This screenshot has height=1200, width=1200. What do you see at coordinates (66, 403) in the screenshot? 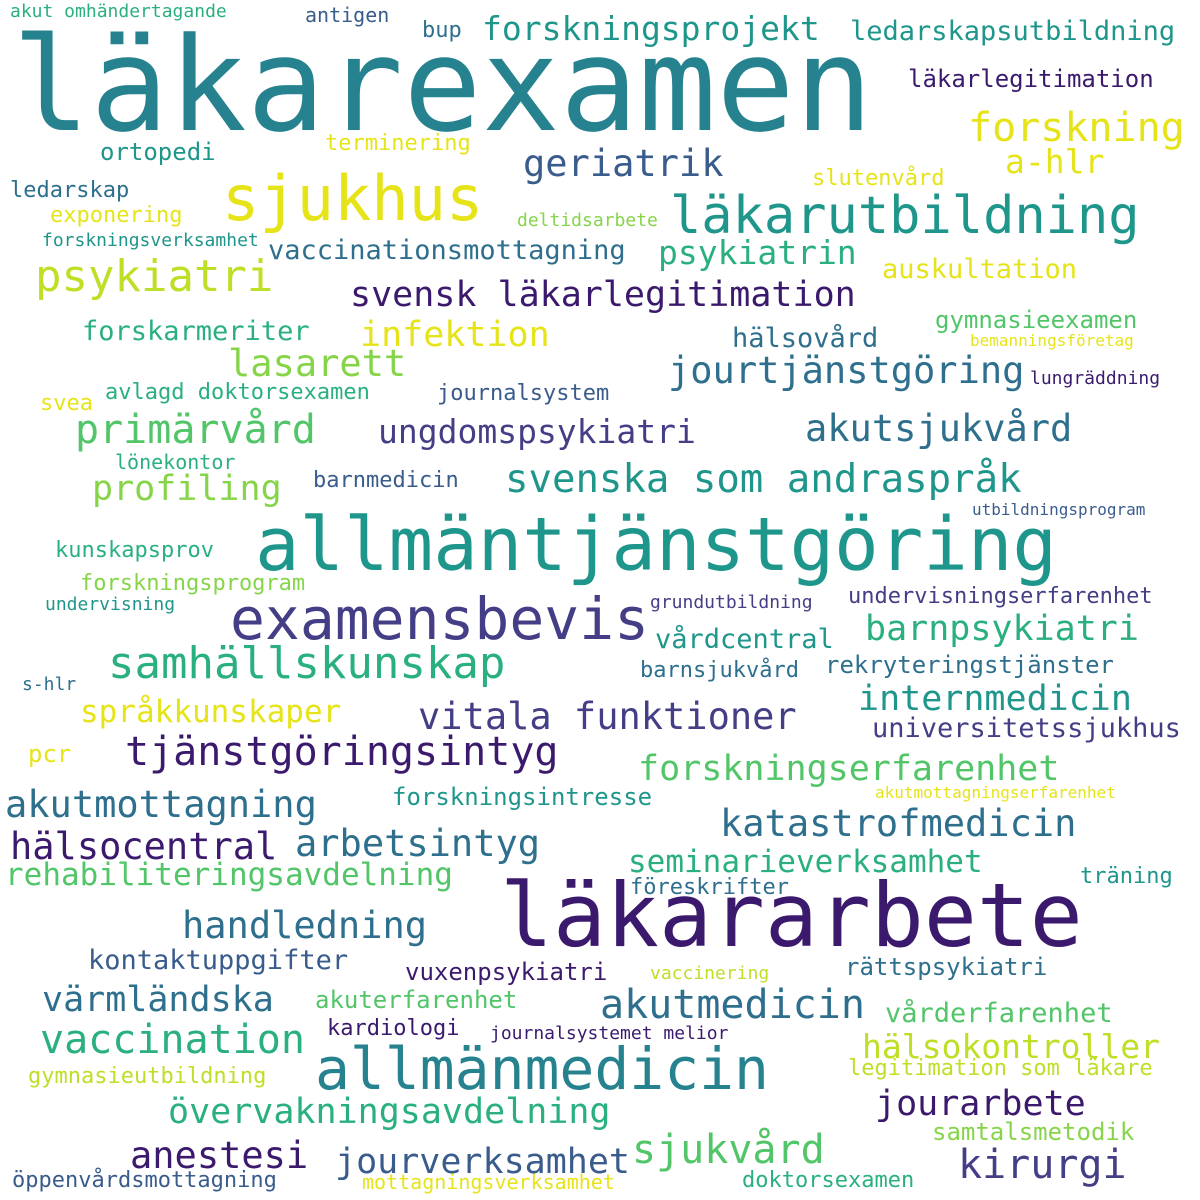
I see `word-svea: svea` at bounding box center [66, 403].